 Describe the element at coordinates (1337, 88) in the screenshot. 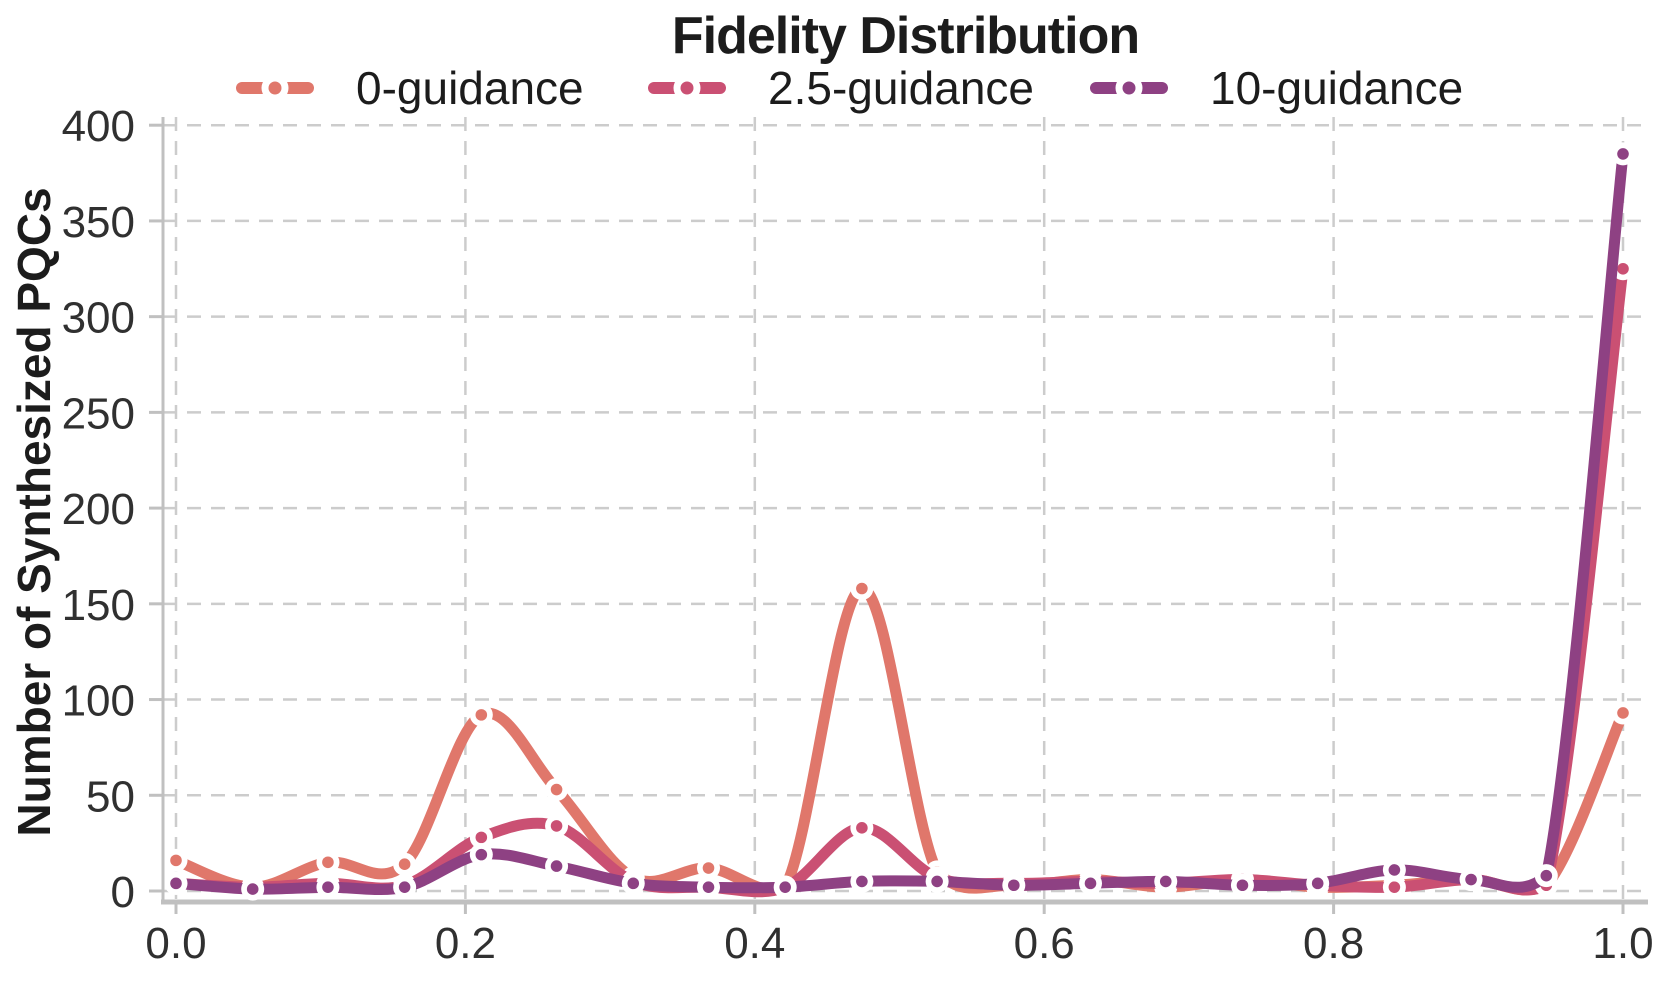

I see `legend-label-10-guidance: 10-guidance` at that location.